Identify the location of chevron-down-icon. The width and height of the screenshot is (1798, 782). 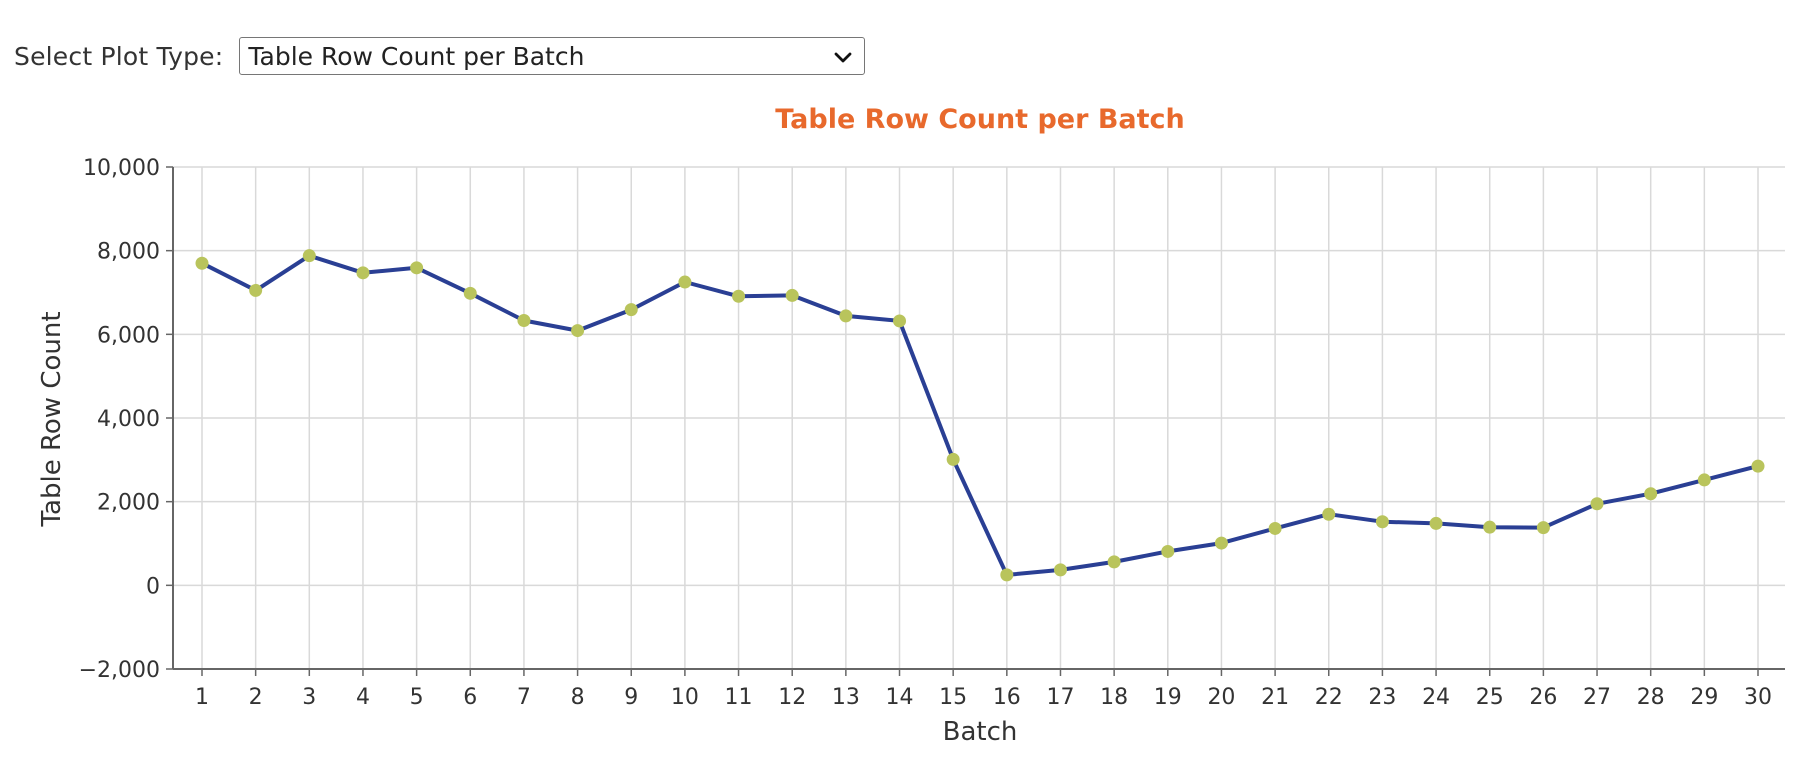
(843, 57).